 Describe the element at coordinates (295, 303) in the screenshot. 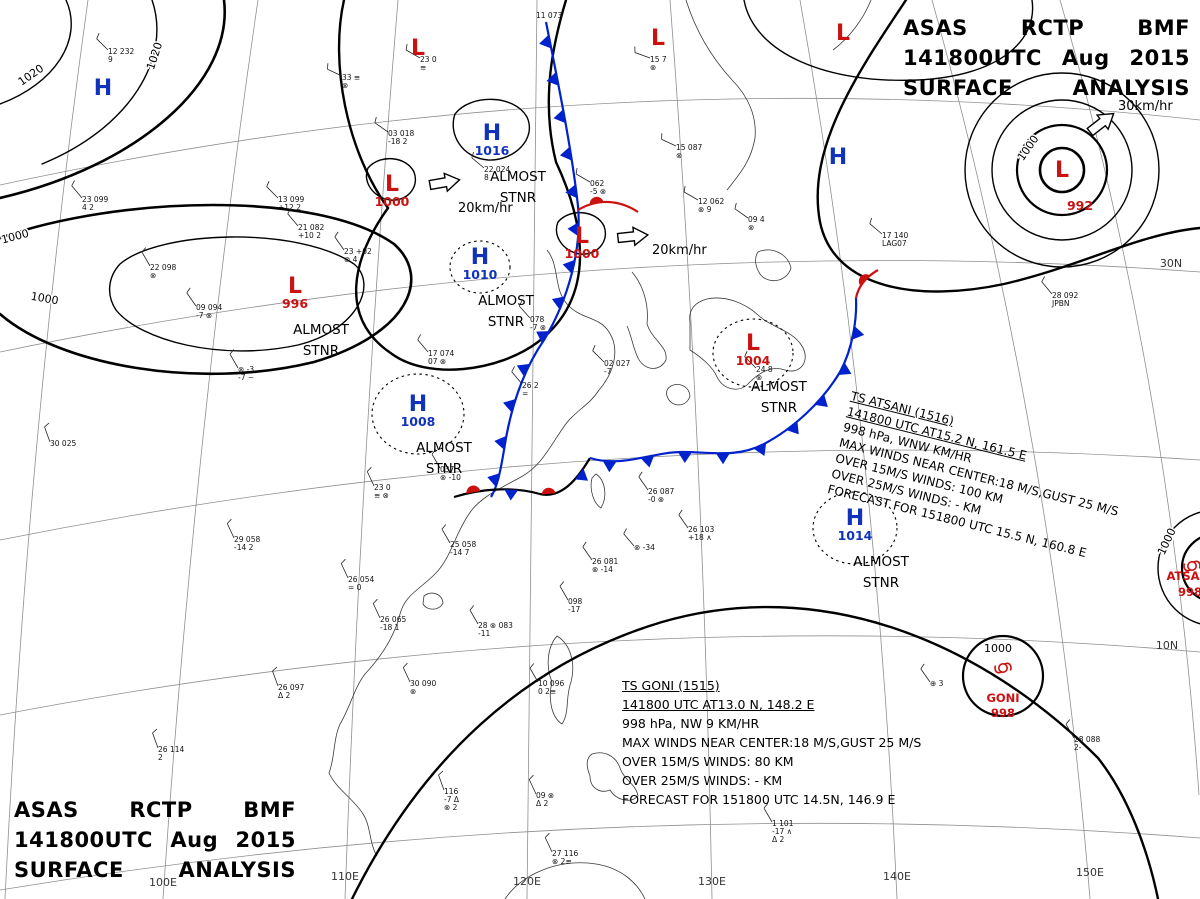

I see `pressure-center-value: 996` at that location.